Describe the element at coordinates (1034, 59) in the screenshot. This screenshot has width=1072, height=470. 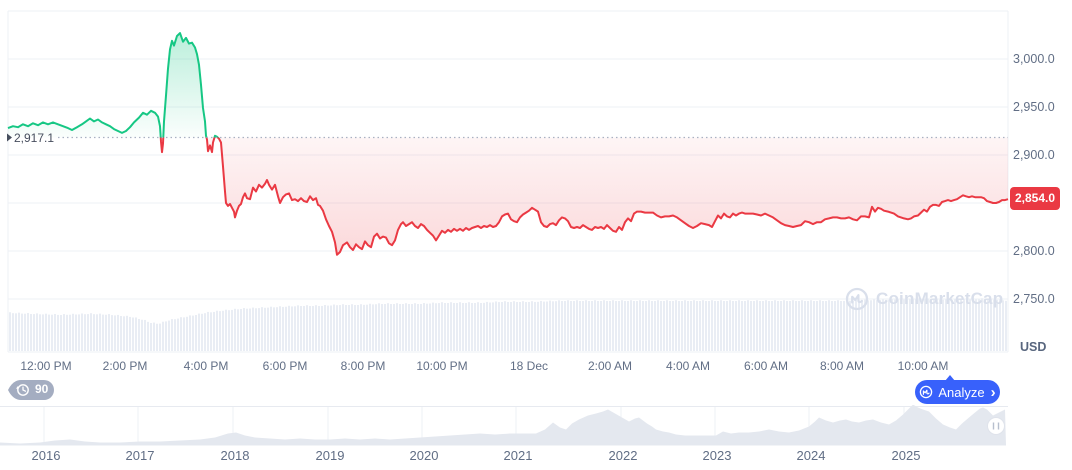
I see `y-axis-label: 3,000.0` at that location.